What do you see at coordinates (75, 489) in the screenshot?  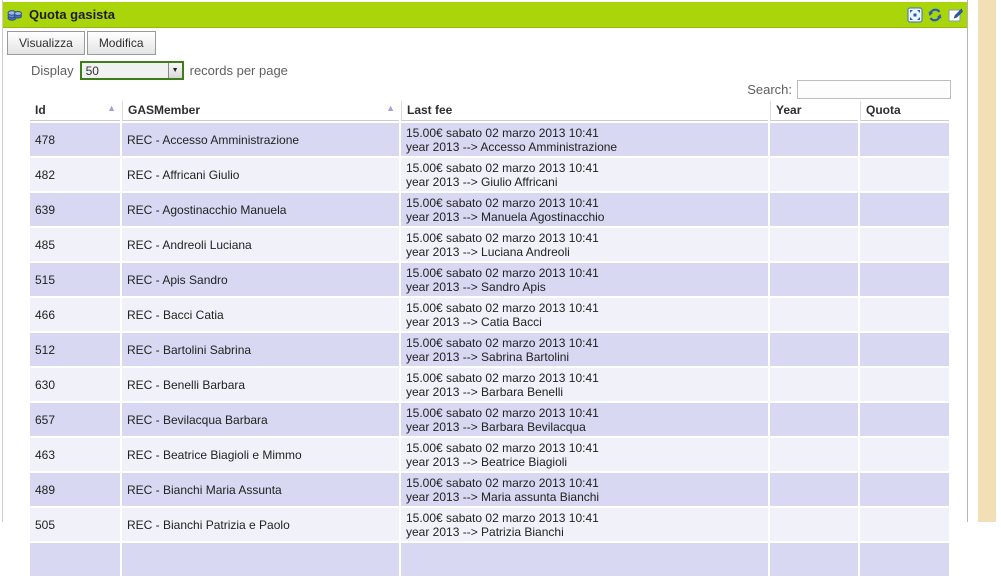 I see `cell-id: 489` at bounding box center [75, 489].